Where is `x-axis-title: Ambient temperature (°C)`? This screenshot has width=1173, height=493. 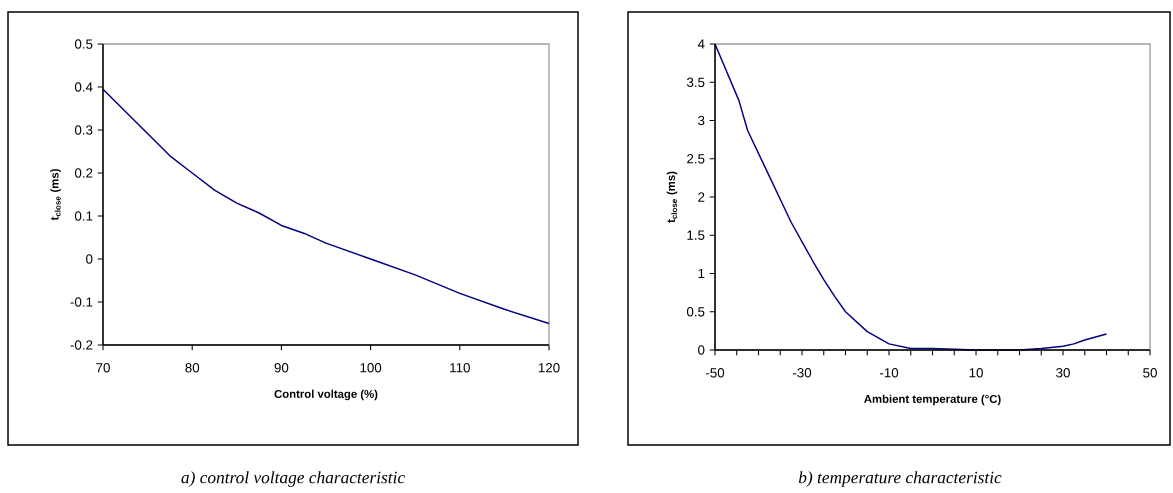 x-axis-title: Ambient temperature (°C) is located at coordinates (932, 400).